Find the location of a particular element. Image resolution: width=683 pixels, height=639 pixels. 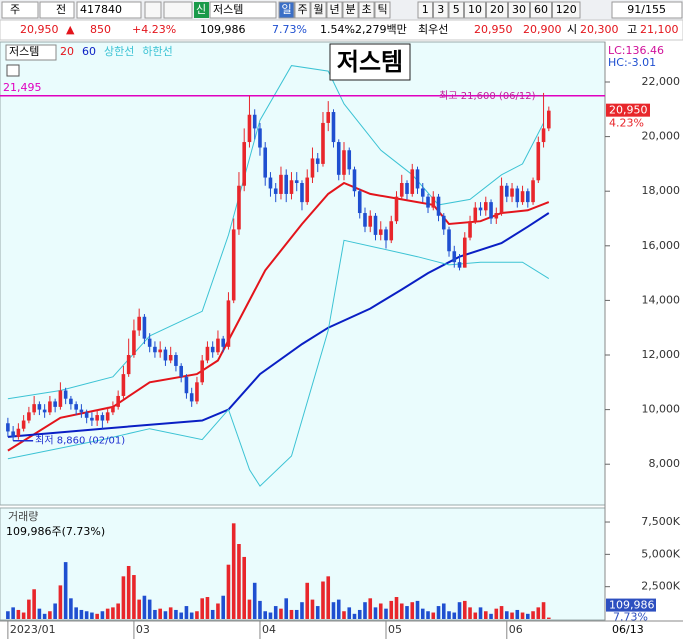

period-label: 초 is located at coordinates (366, 9).